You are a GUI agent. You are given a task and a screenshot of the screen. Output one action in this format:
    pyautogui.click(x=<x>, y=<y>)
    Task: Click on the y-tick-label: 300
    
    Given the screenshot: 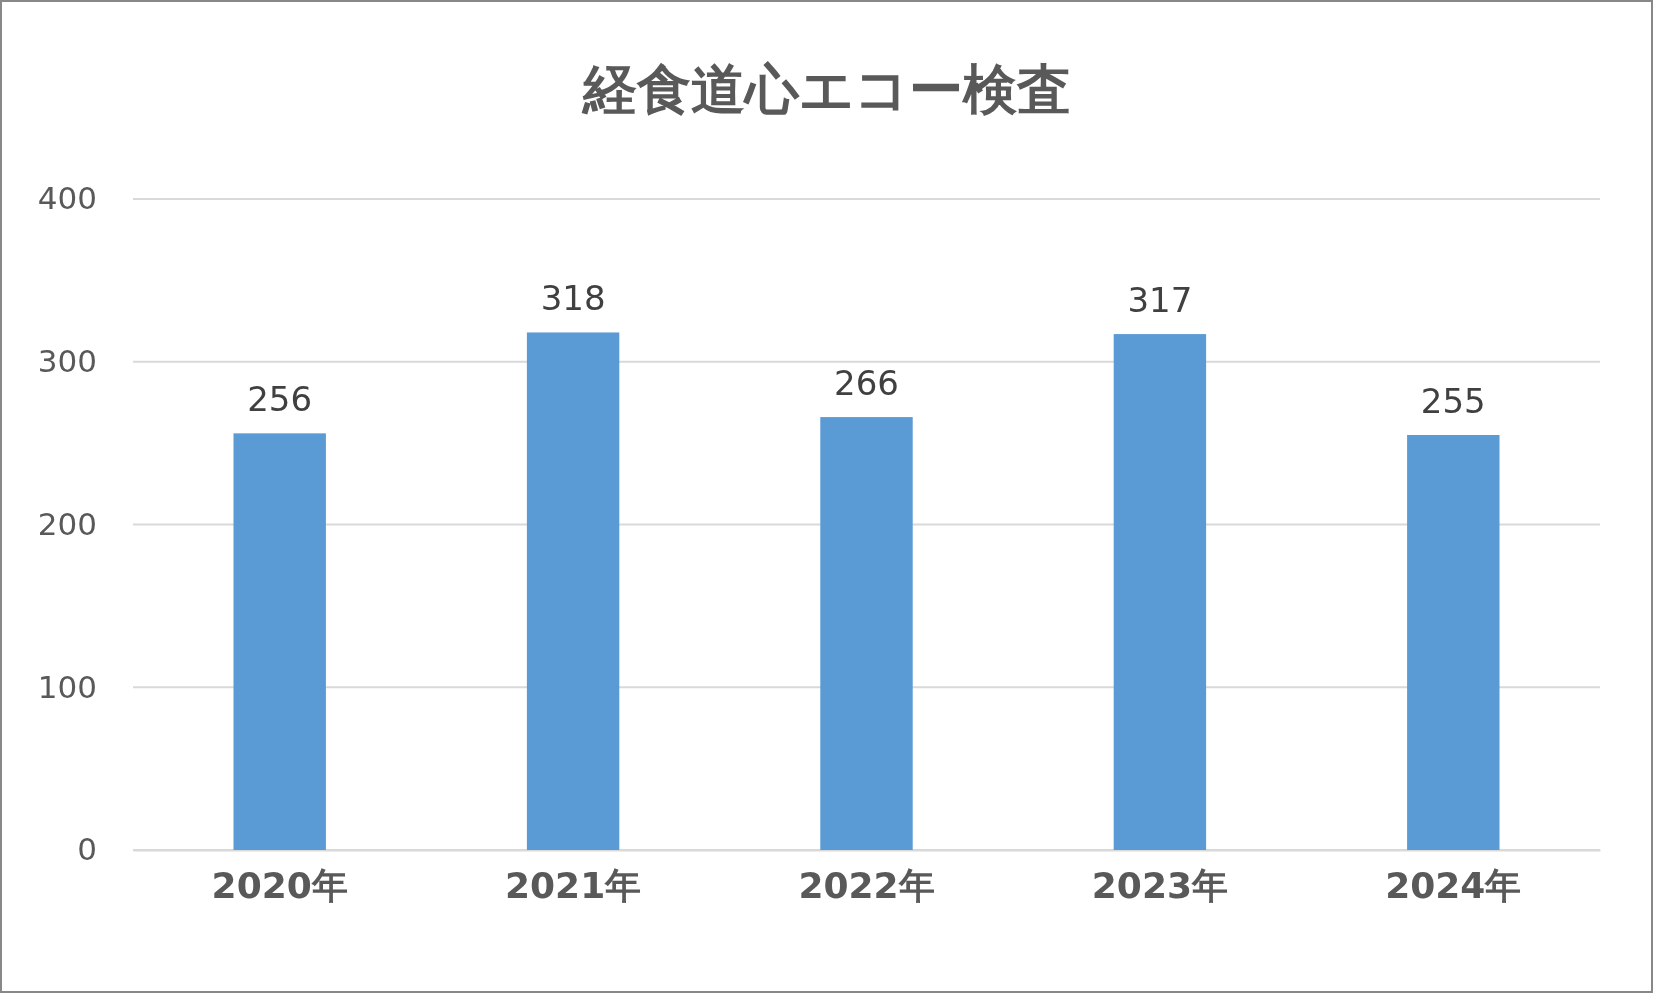 What is the action you would take?
    pyautogui.click(x=67, y=361)
    